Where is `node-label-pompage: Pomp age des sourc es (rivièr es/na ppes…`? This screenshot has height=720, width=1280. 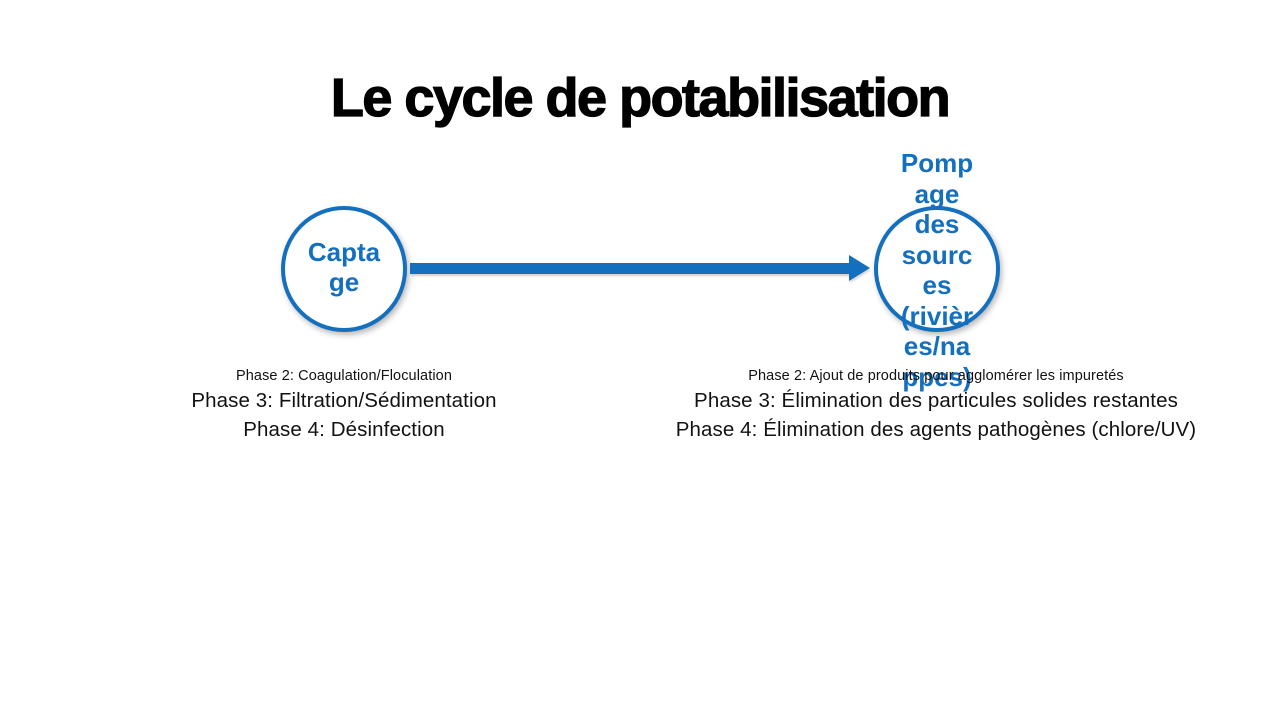 node-label-pompage: Pomp age des sourc es (rivièr es/na ppes… is located at coordinates (937, 270).